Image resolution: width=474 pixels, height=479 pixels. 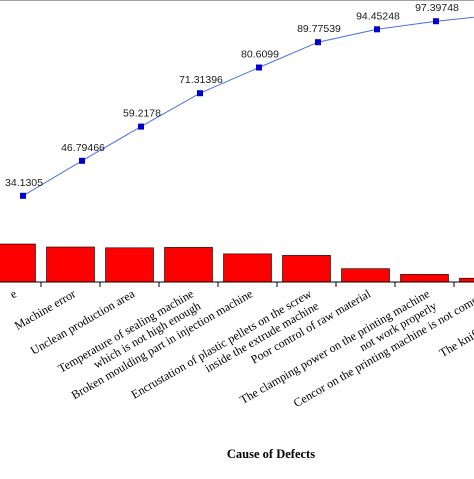 What do you see at coordinates (319, 29) in the screenshot?
I see `cumulative-point-label: 89.77539` at bounding box center [319, 29].